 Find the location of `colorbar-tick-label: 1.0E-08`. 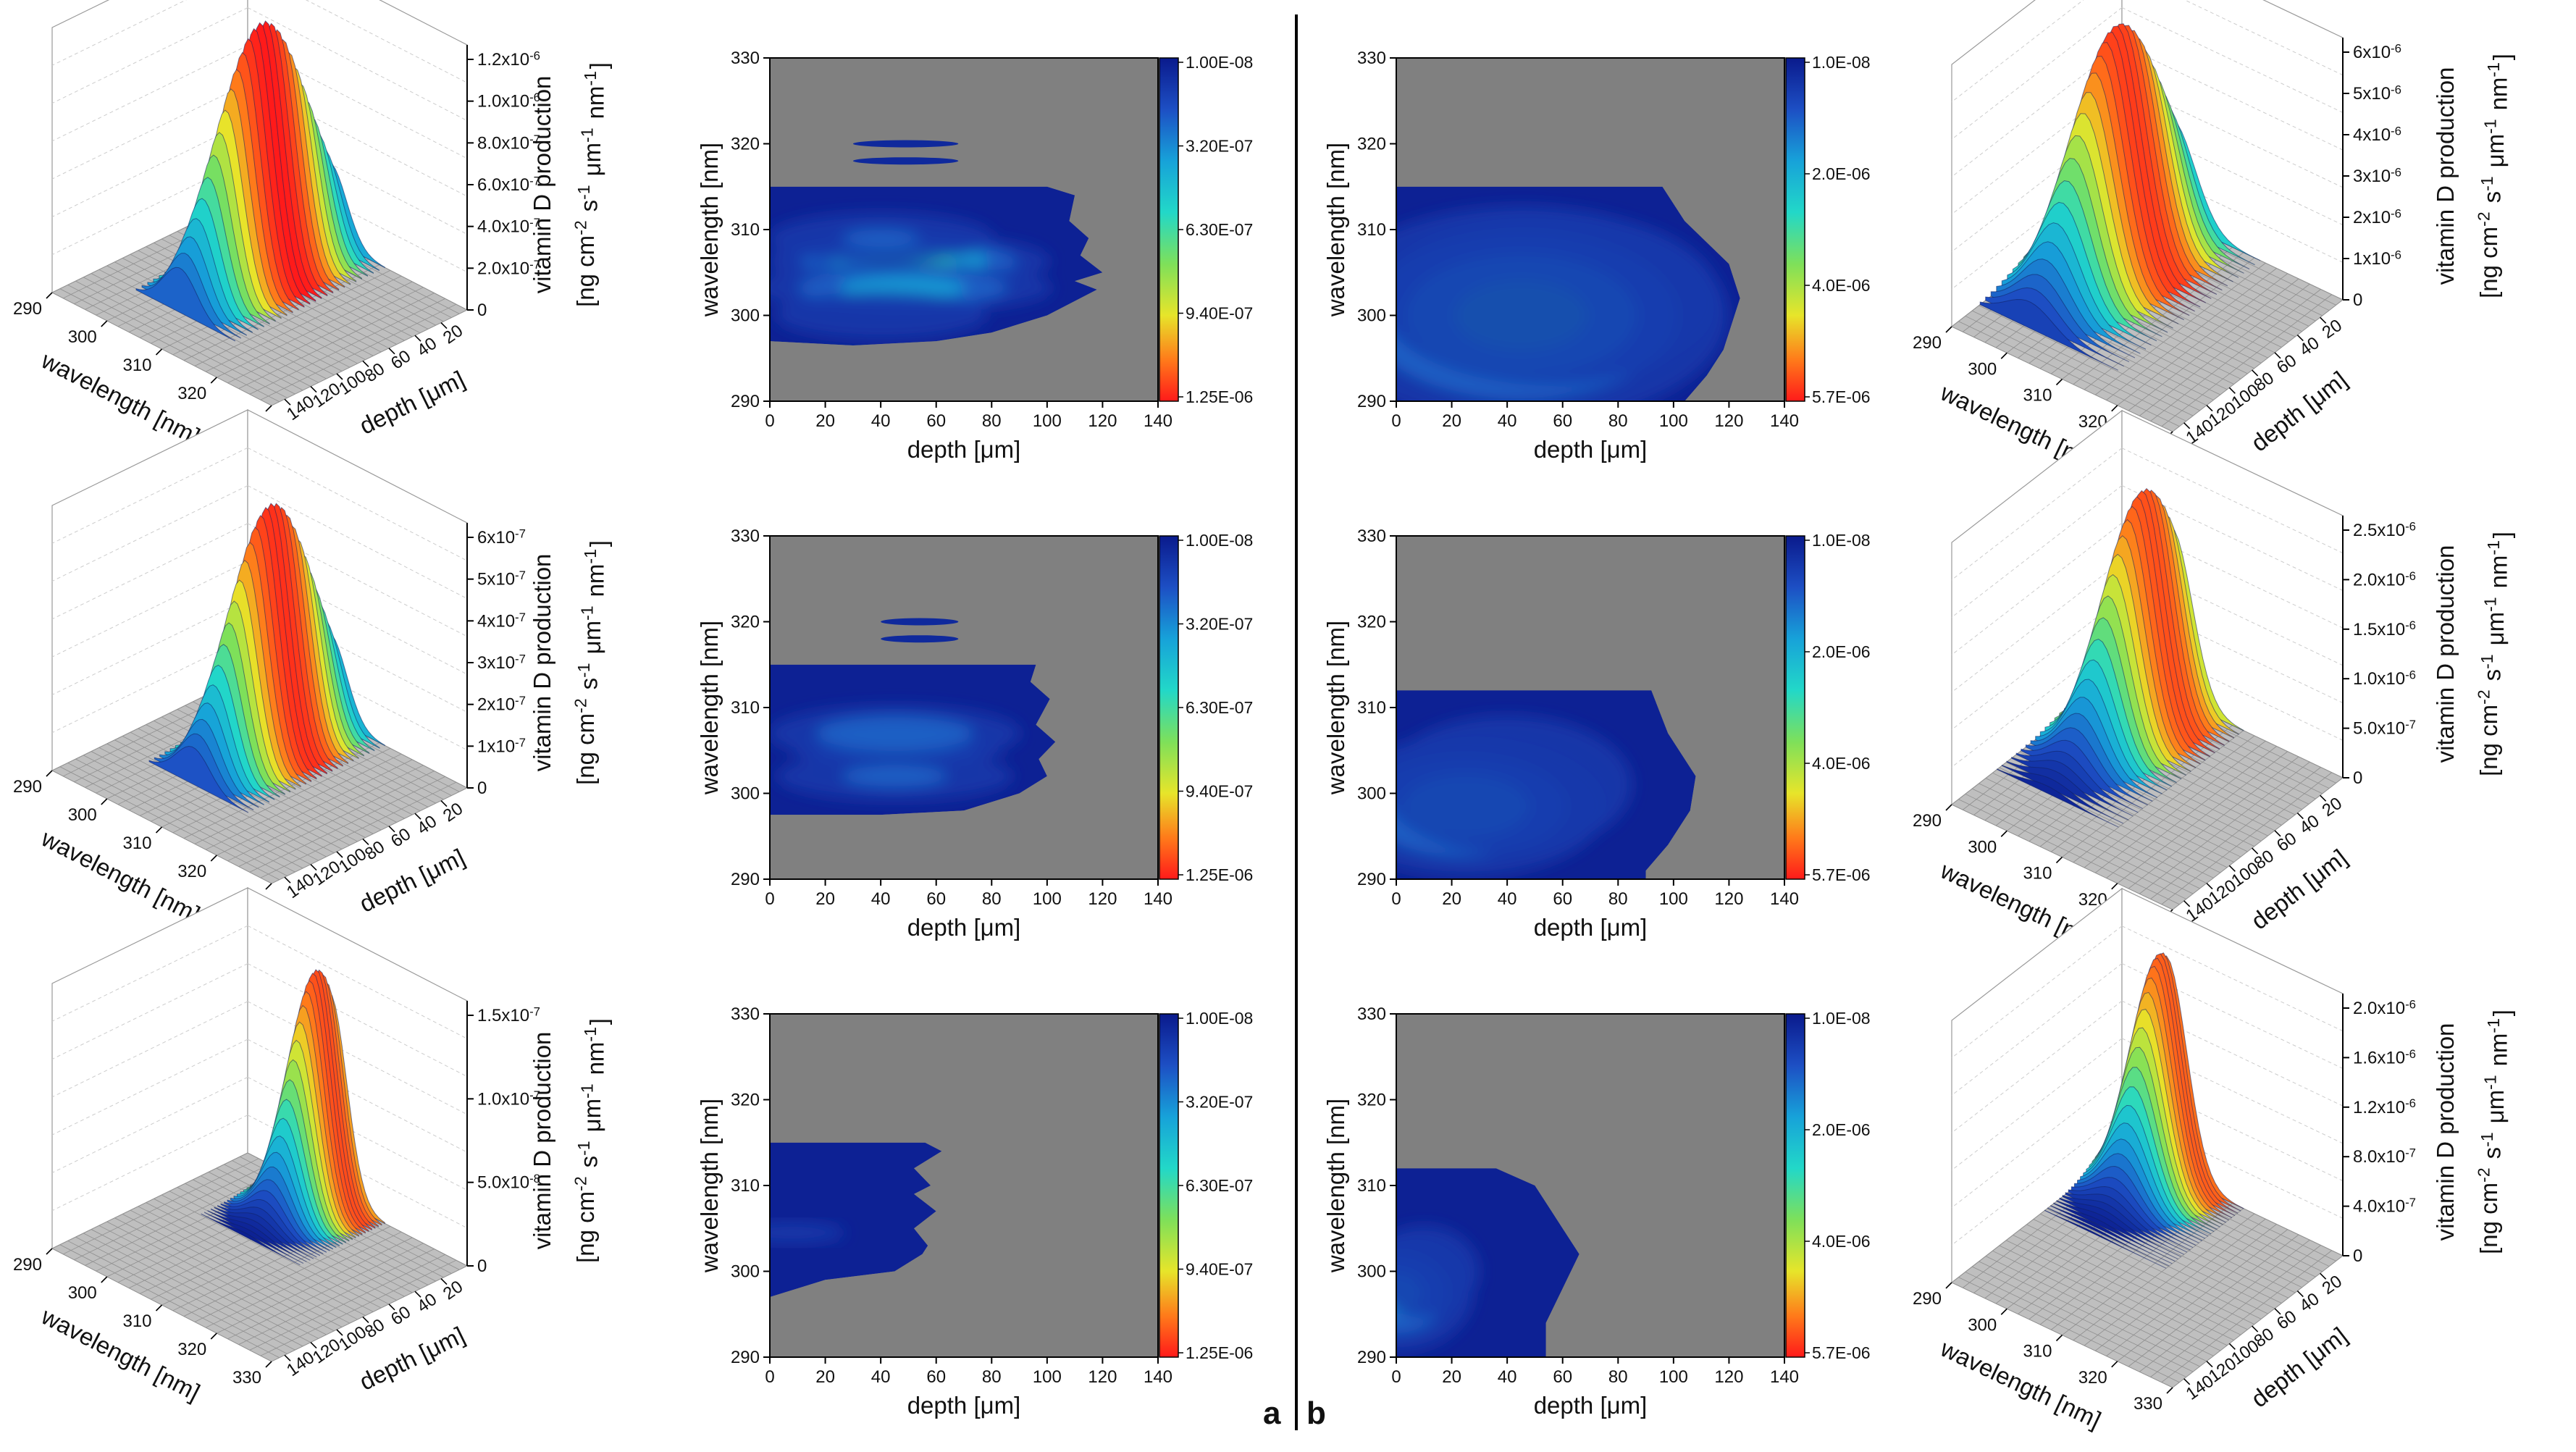

colorbar-tick-label: 1.0E-08 is located at coordinates (1841, 63).